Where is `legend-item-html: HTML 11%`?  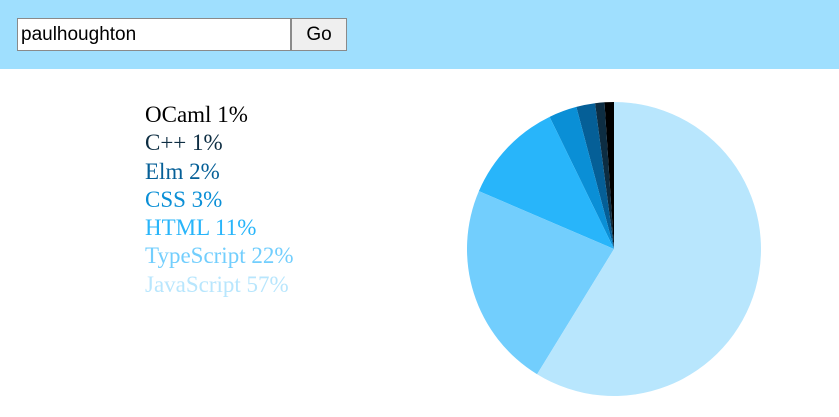
legend-item-html: HTML 11% is located at coordinates (201, 228).